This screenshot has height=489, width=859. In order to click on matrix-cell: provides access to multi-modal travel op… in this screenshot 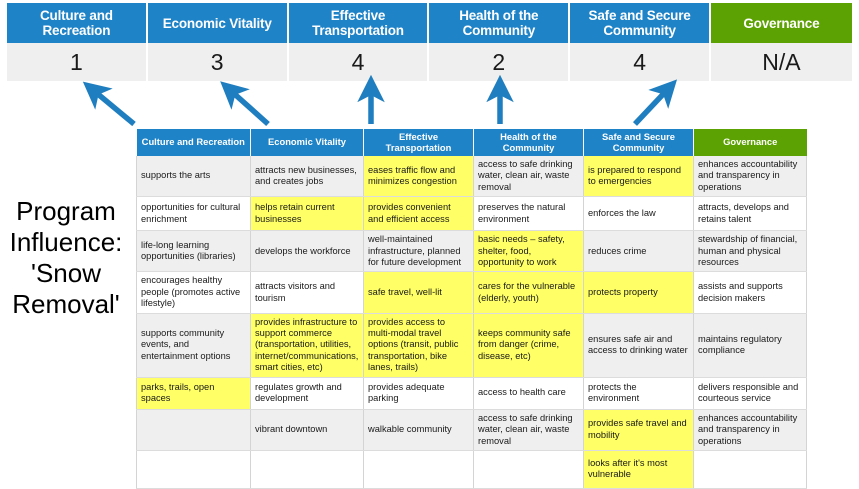, I will do `click(418, 345)`.